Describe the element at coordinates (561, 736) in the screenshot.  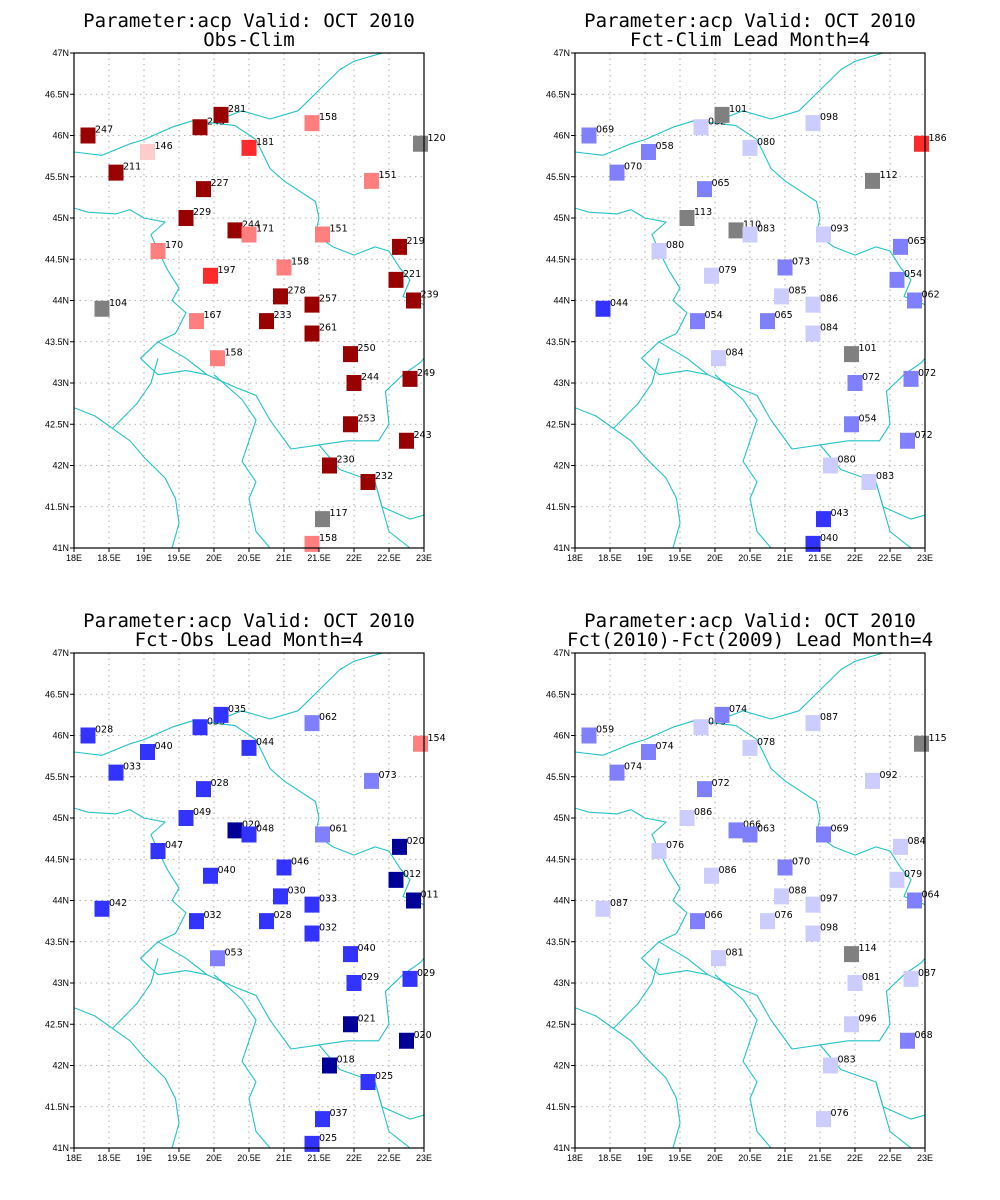
I see `lat-tick-label: 46N` at that location.